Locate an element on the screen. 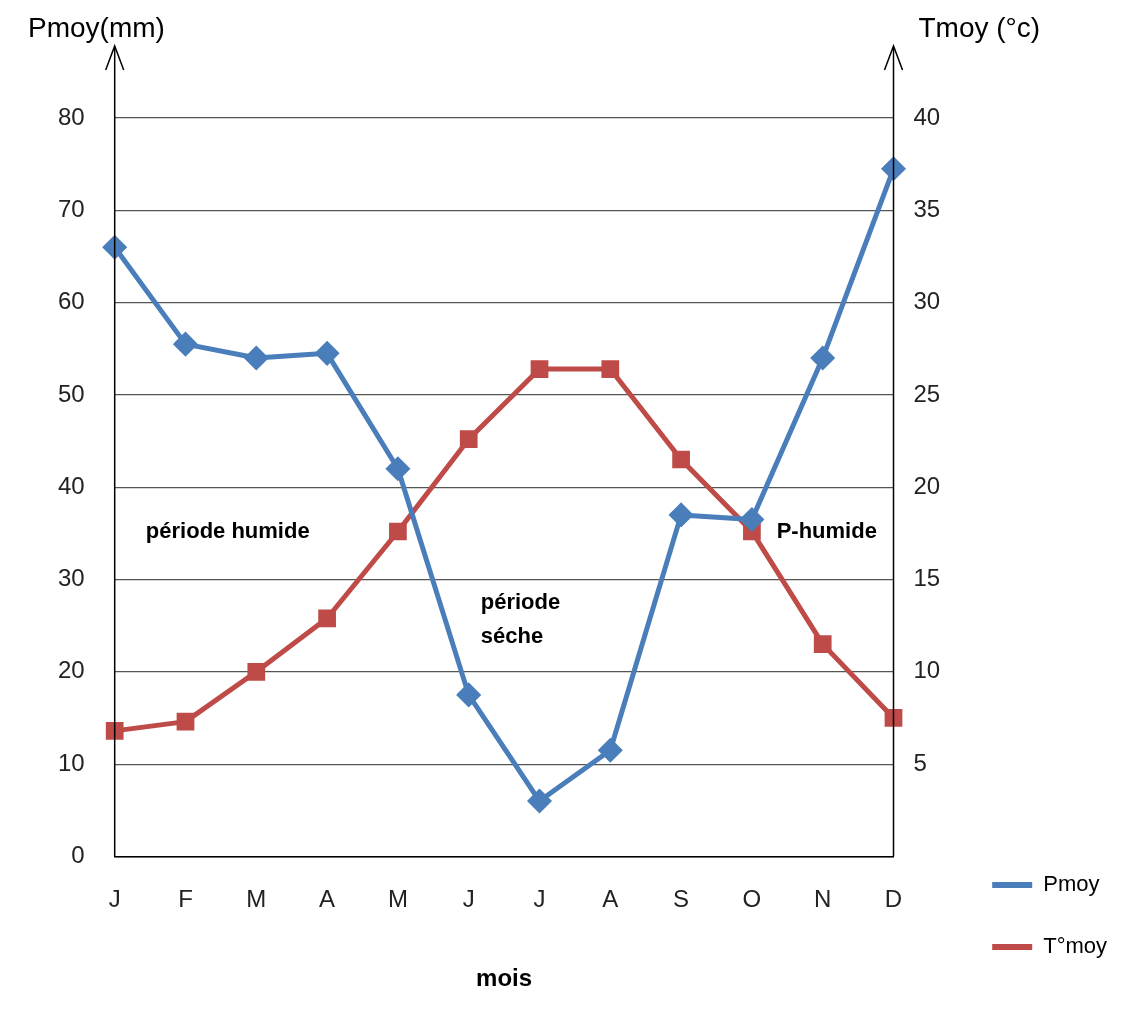  y-axis-title: Pmoy(mm) is located at coordinates (96, 27).